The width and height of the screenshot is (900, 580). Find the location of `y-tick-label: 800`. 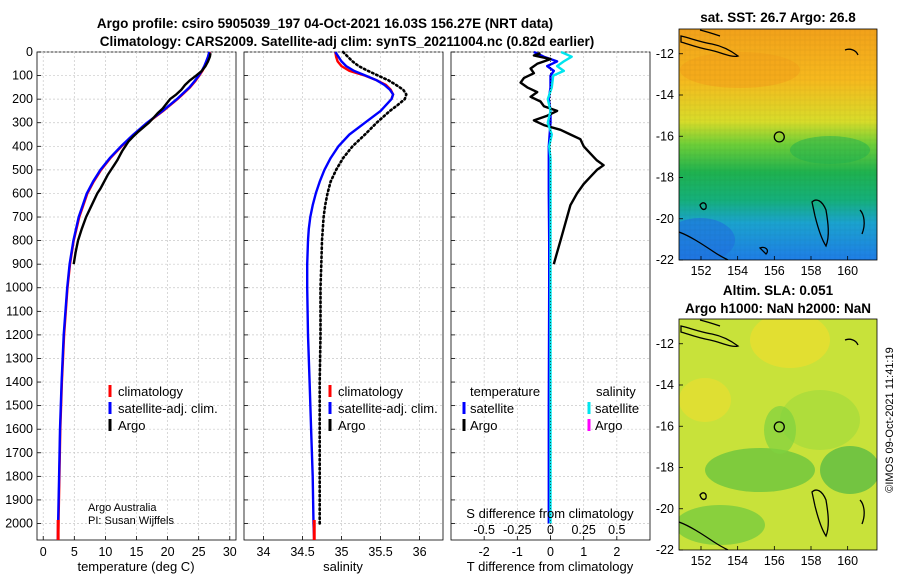

y-tick-label: 800 is located at coordinates (22, 241).